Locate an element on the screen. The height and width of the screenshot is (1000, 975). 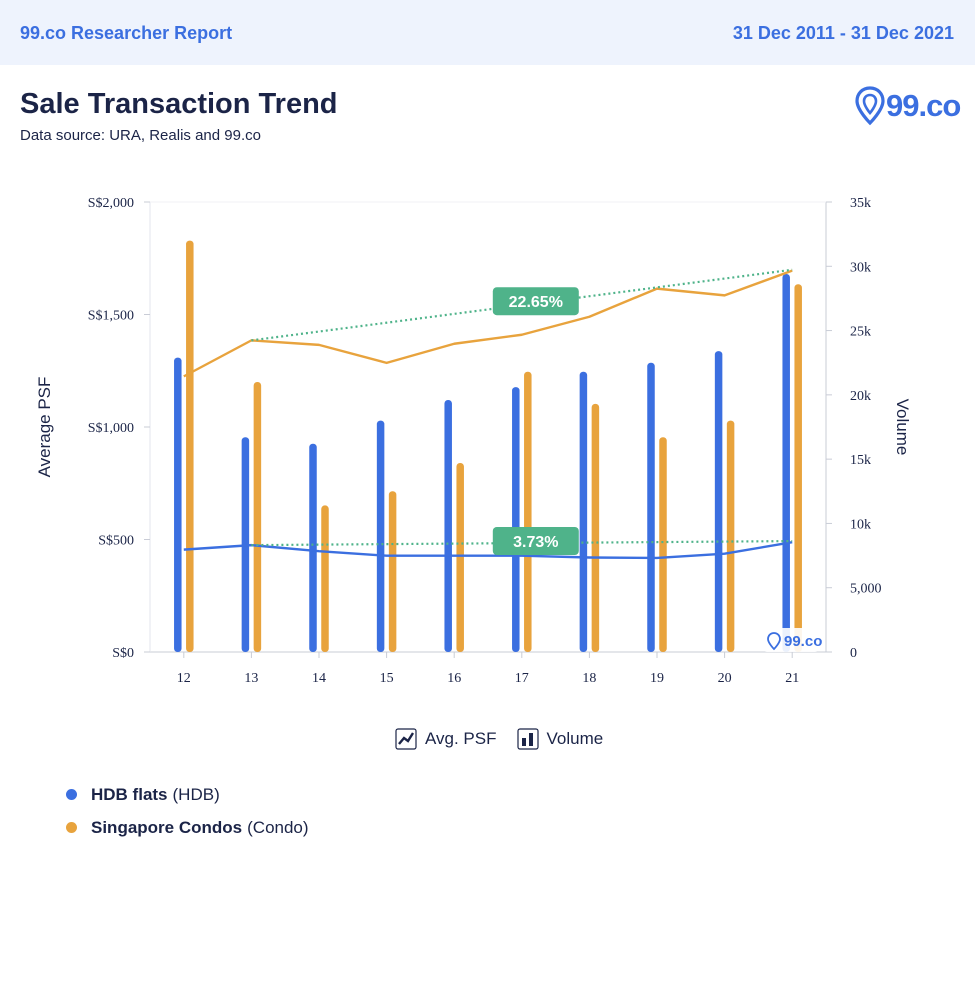
date-range: 31 Dec 2011 - 31 Dec 2021 is located at coordinates (843, 33).